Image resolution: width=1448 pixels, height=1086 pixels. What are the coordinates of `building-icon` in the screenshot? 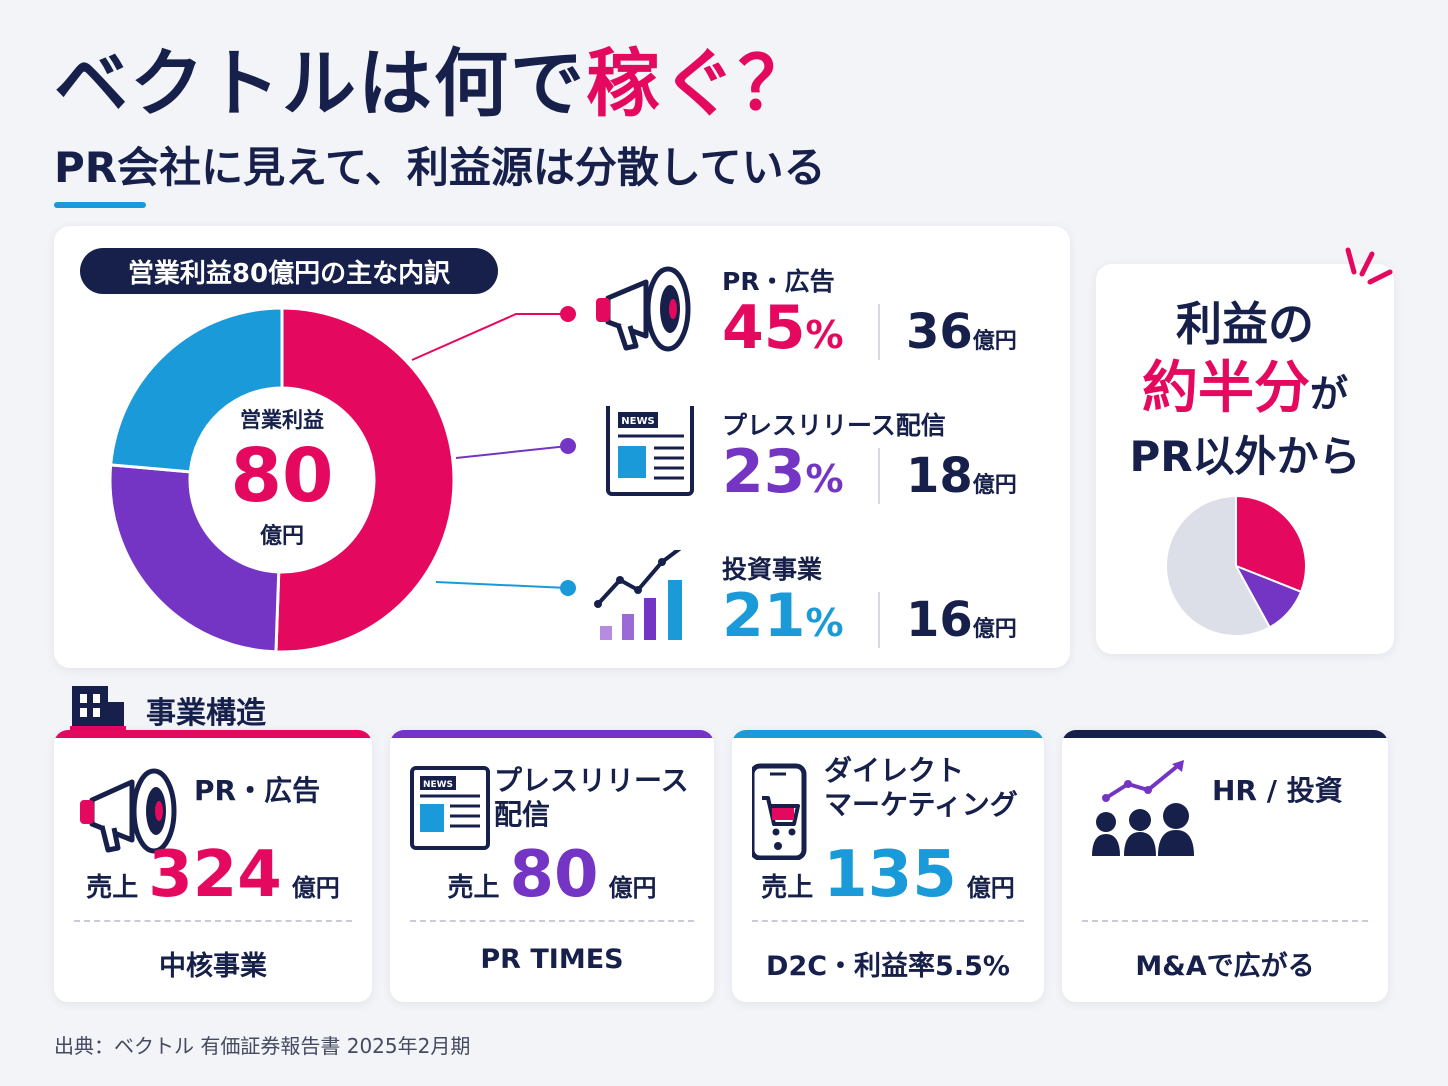 It's located at (98, 708).